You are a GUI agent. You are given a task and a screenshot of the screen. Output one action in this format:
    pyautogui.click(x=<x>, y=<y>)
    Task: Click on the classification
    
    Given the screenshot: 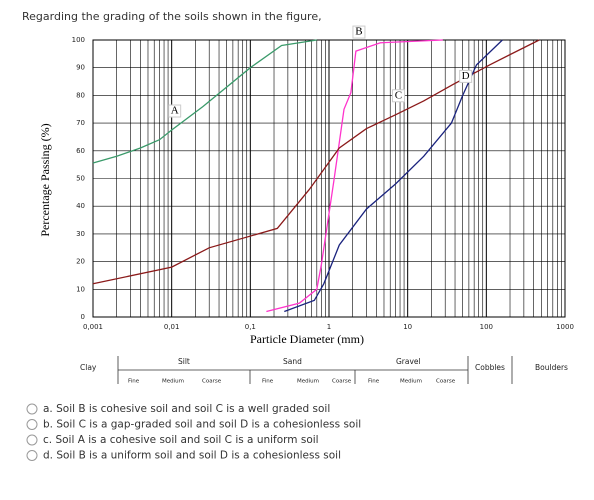 What is the action you would take?
    pyautogui.click(x=315, y=370)
    